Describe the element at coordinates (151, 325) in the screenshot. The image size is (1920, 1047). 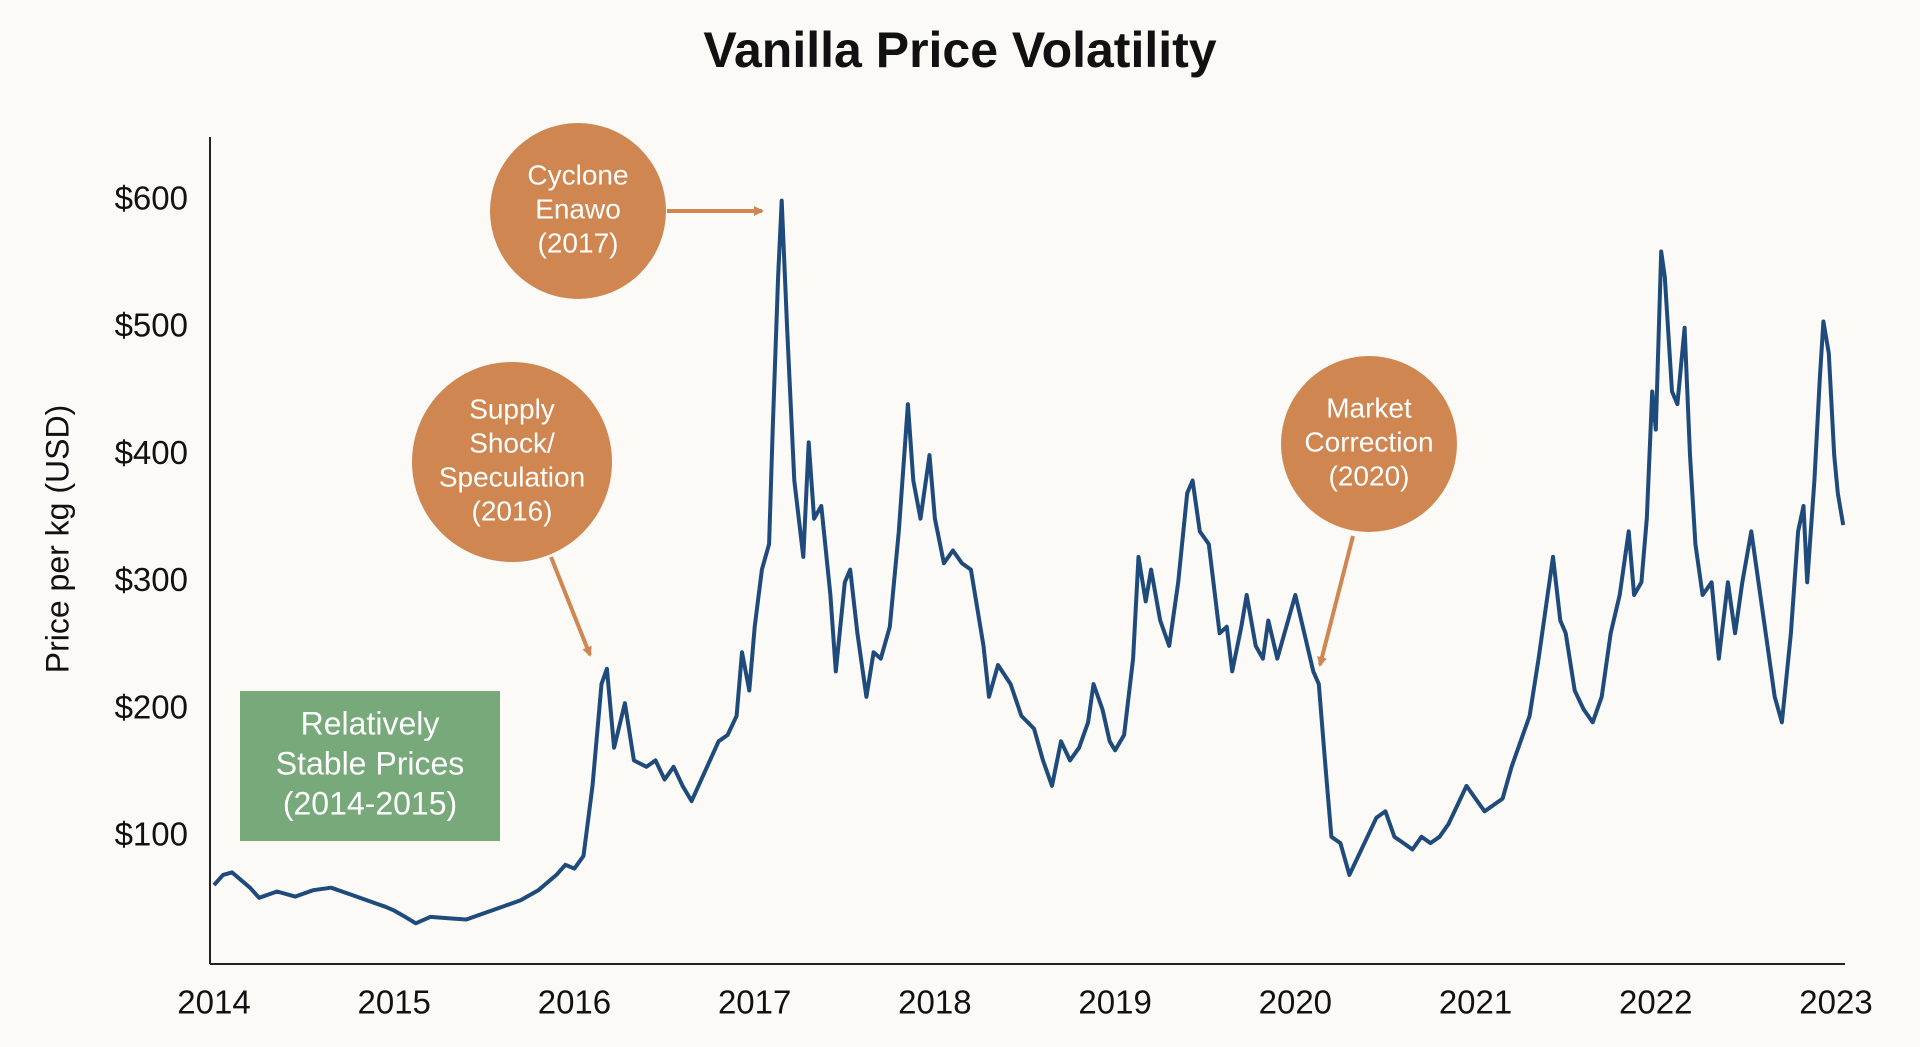
I see `y-tick-label: $500` at that location.